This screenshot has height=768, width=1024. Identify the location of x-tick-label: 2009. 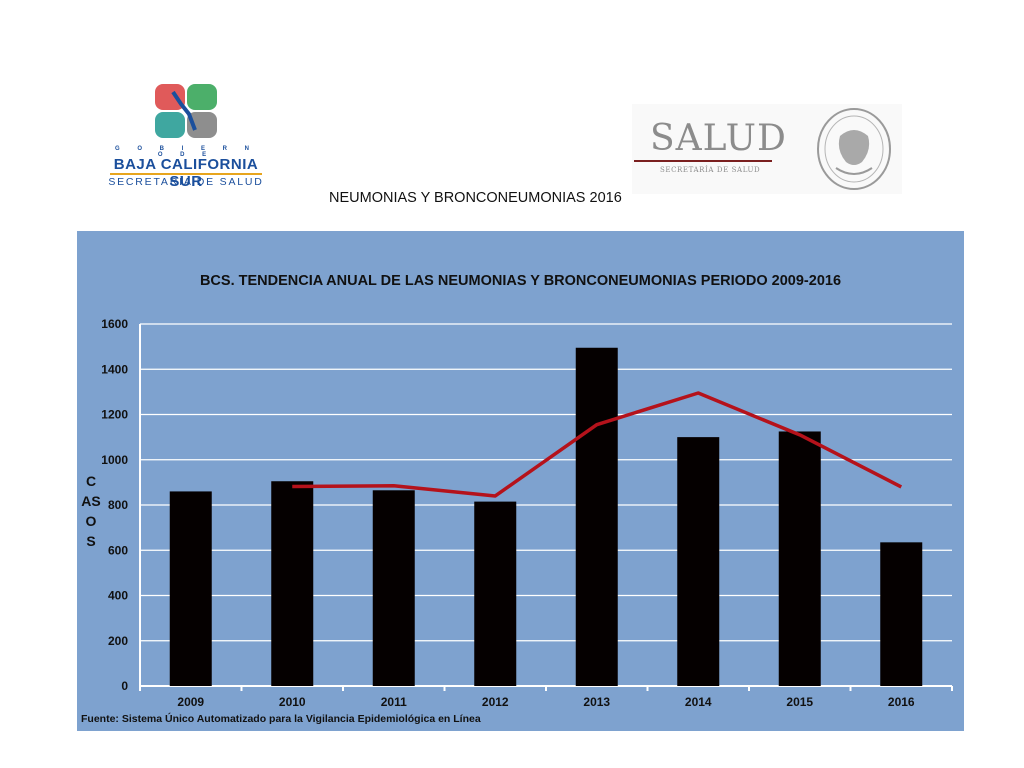
(190, 702).